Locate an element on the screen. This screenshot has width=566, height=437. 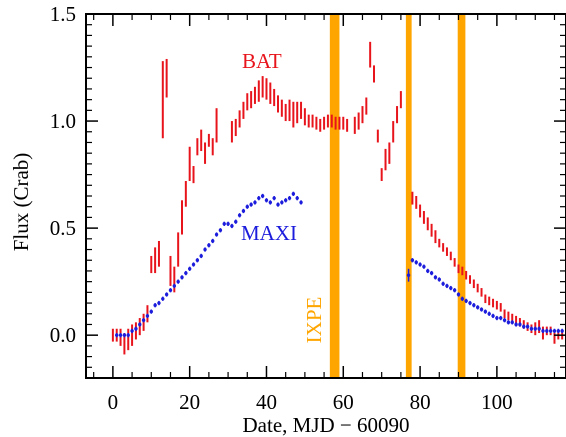
y-tick-label: 1.5 is located at coordinates (63, 14).